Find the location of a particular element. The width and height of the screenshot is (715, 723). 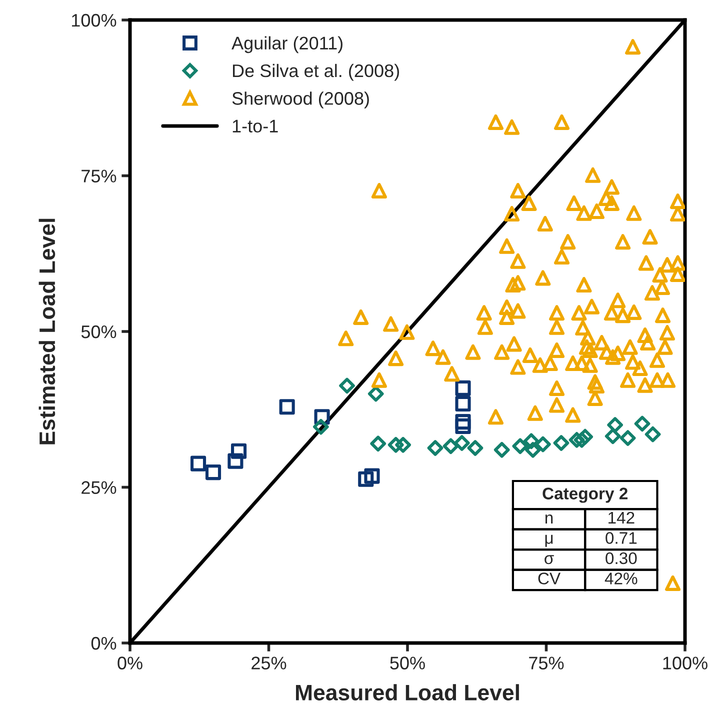

annotation: 0.30 is located at coordinates (621, 558).